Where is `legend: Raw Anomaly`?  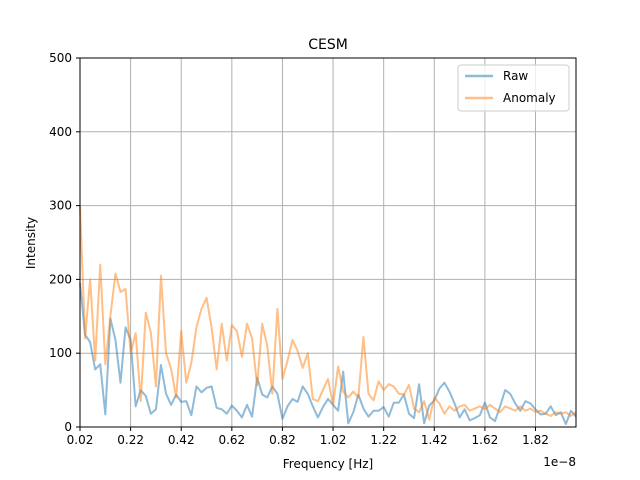
legend: Raw Anomaly is located at coordinates (513, 88).